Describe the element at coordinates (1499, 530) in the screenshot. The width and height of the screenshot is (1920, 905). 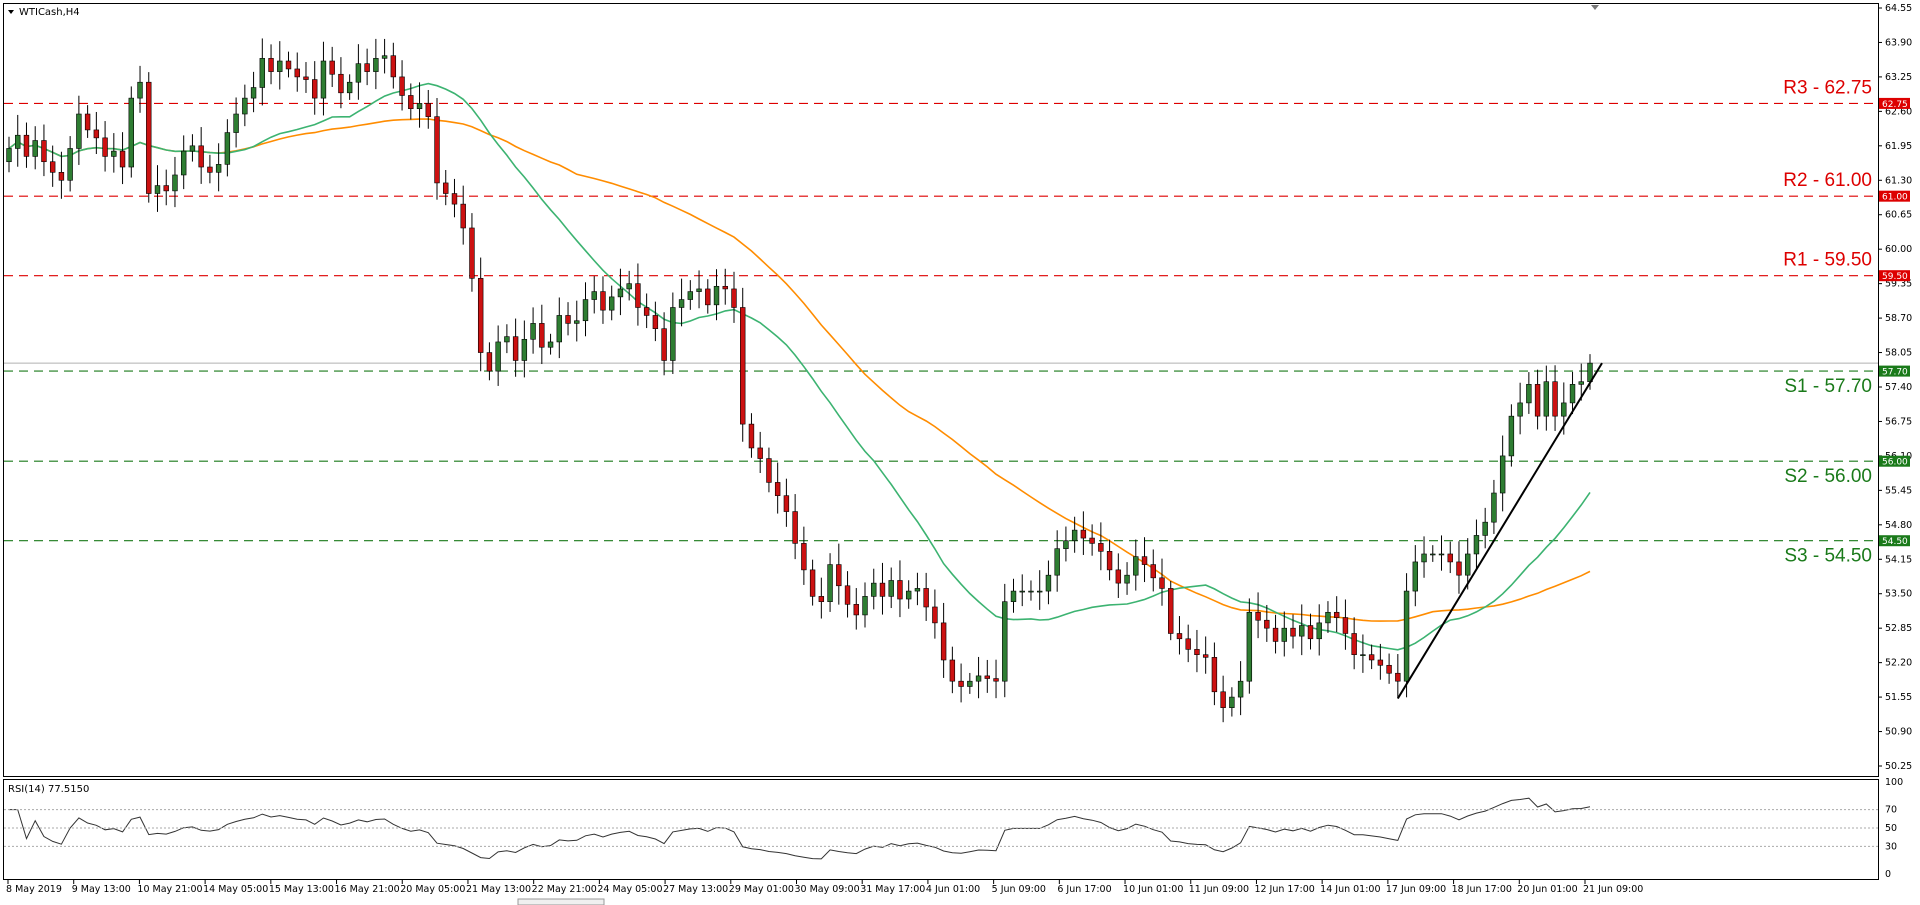
I see `trendline` at that location.